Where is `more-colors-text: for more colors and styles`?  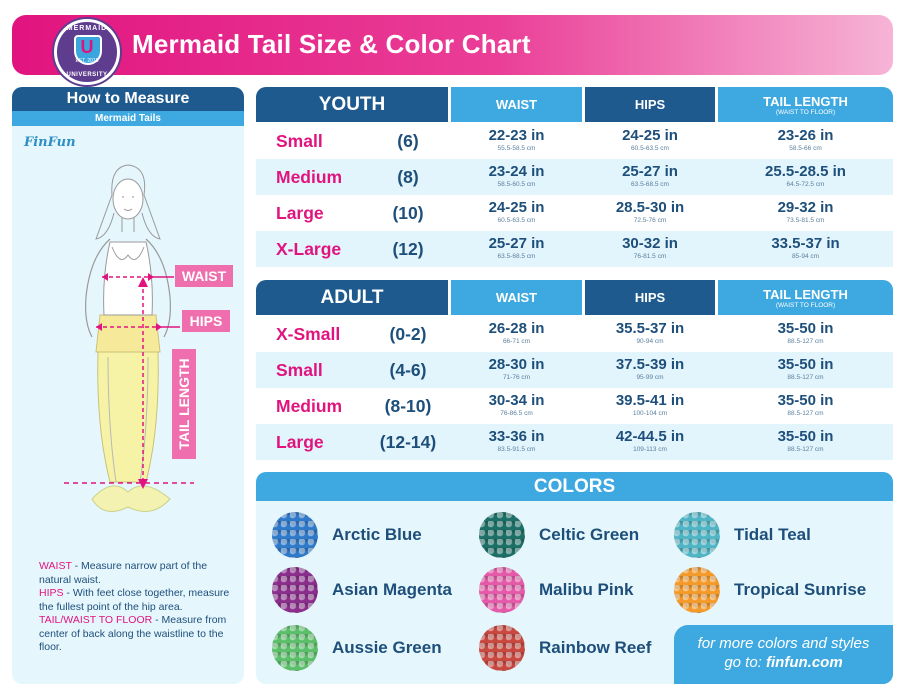
more-colors-text: for more colors and styles is located at coordinates (783, 643).